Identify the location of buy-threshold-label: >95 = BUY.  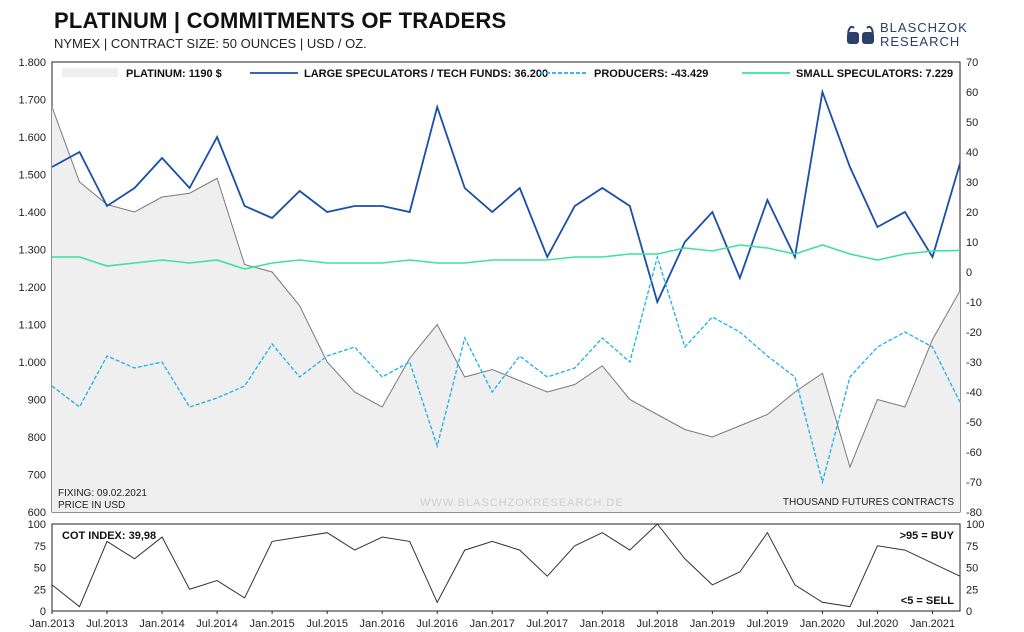
(927, 536).